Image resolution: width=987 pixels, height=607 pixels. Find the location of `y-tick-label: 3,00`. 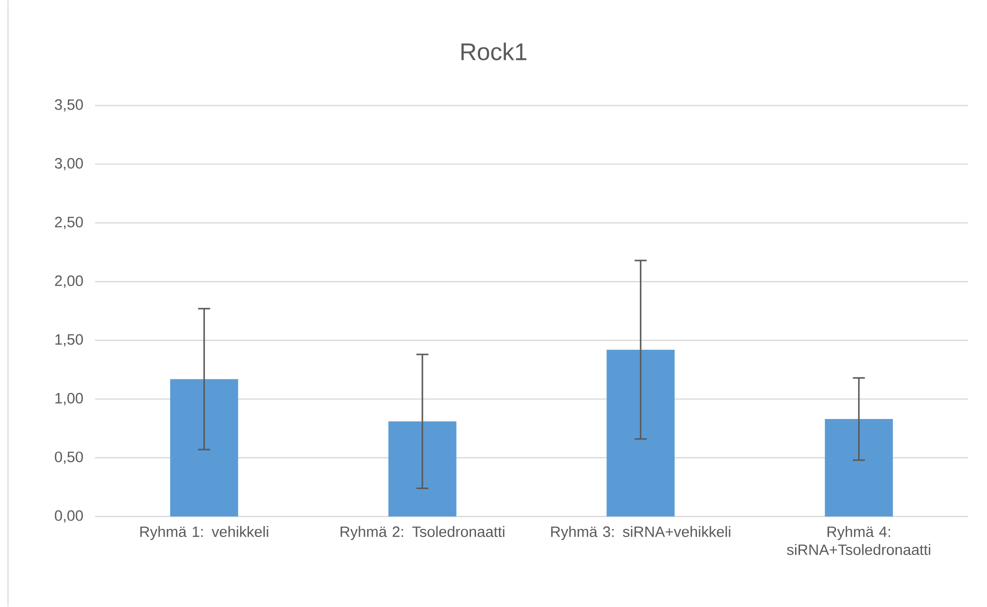

y-tick-label: 3,00 is located at coordinates (68, 164).